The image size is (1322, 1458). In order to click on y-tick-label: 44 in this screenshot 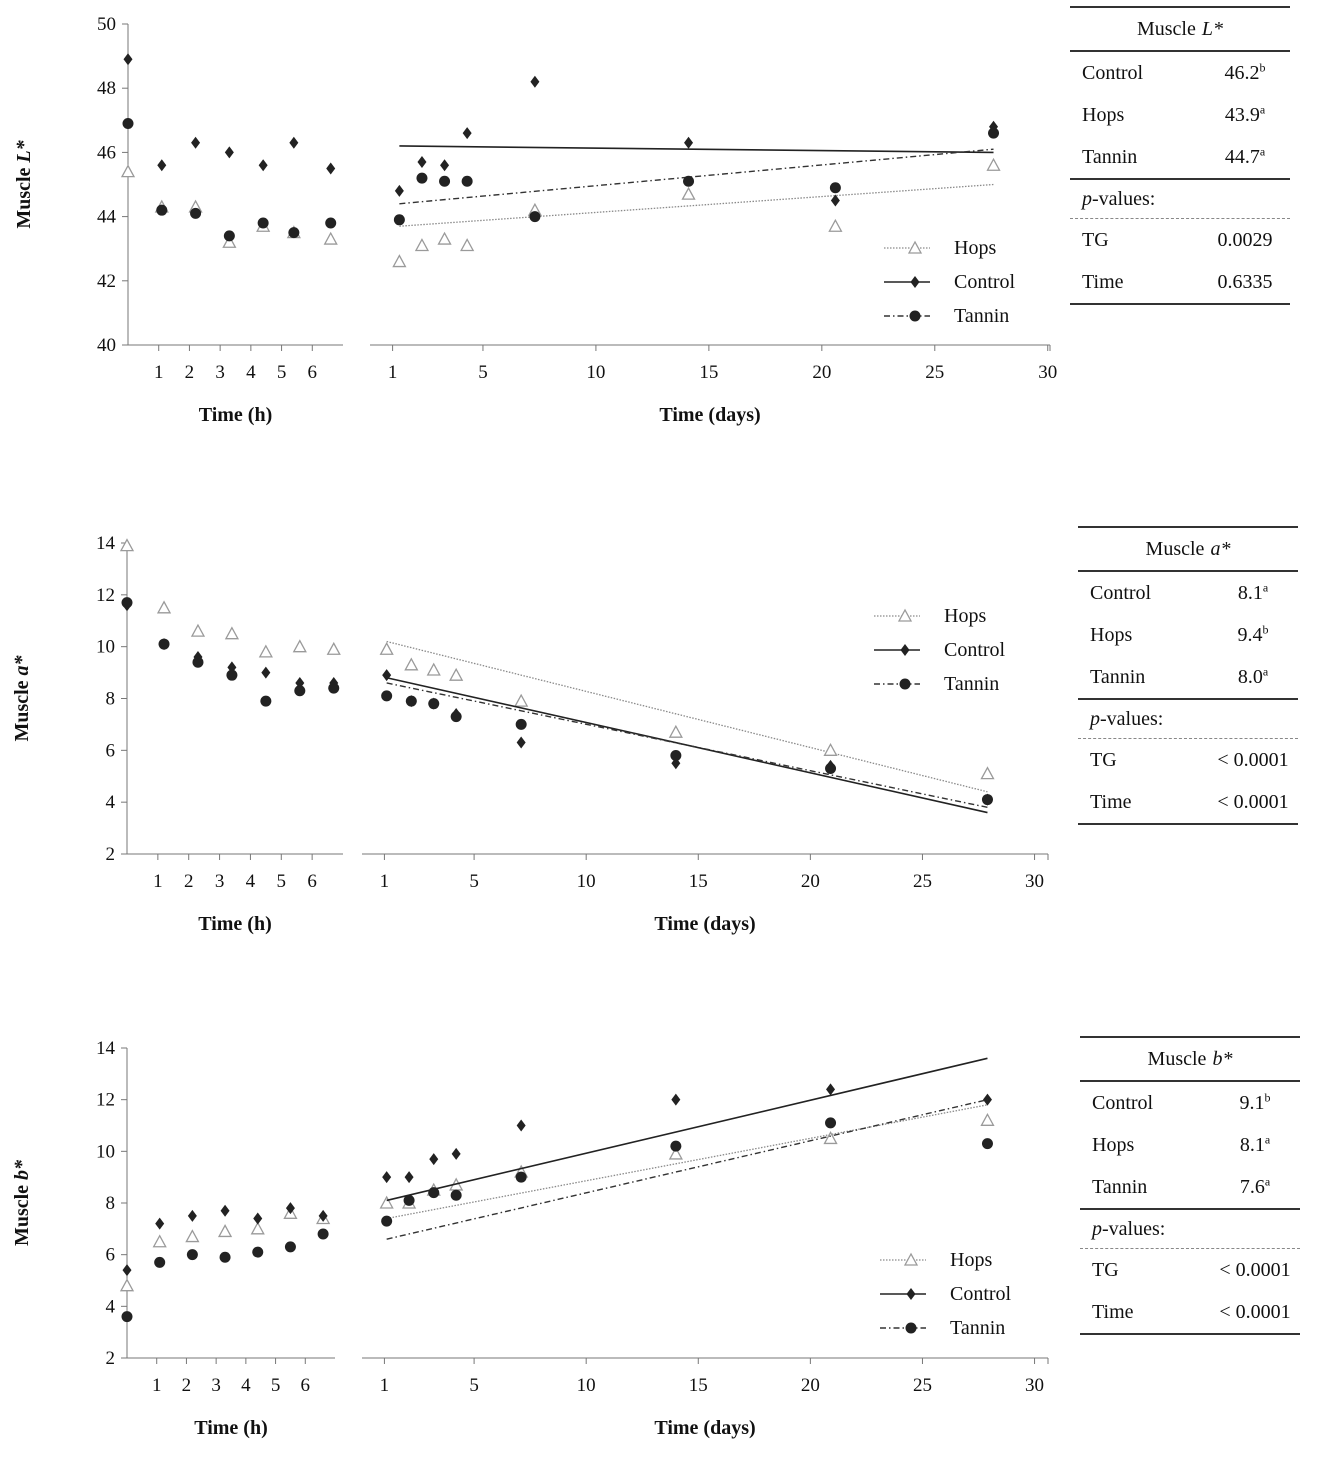, I will do `click(107, 217)`.